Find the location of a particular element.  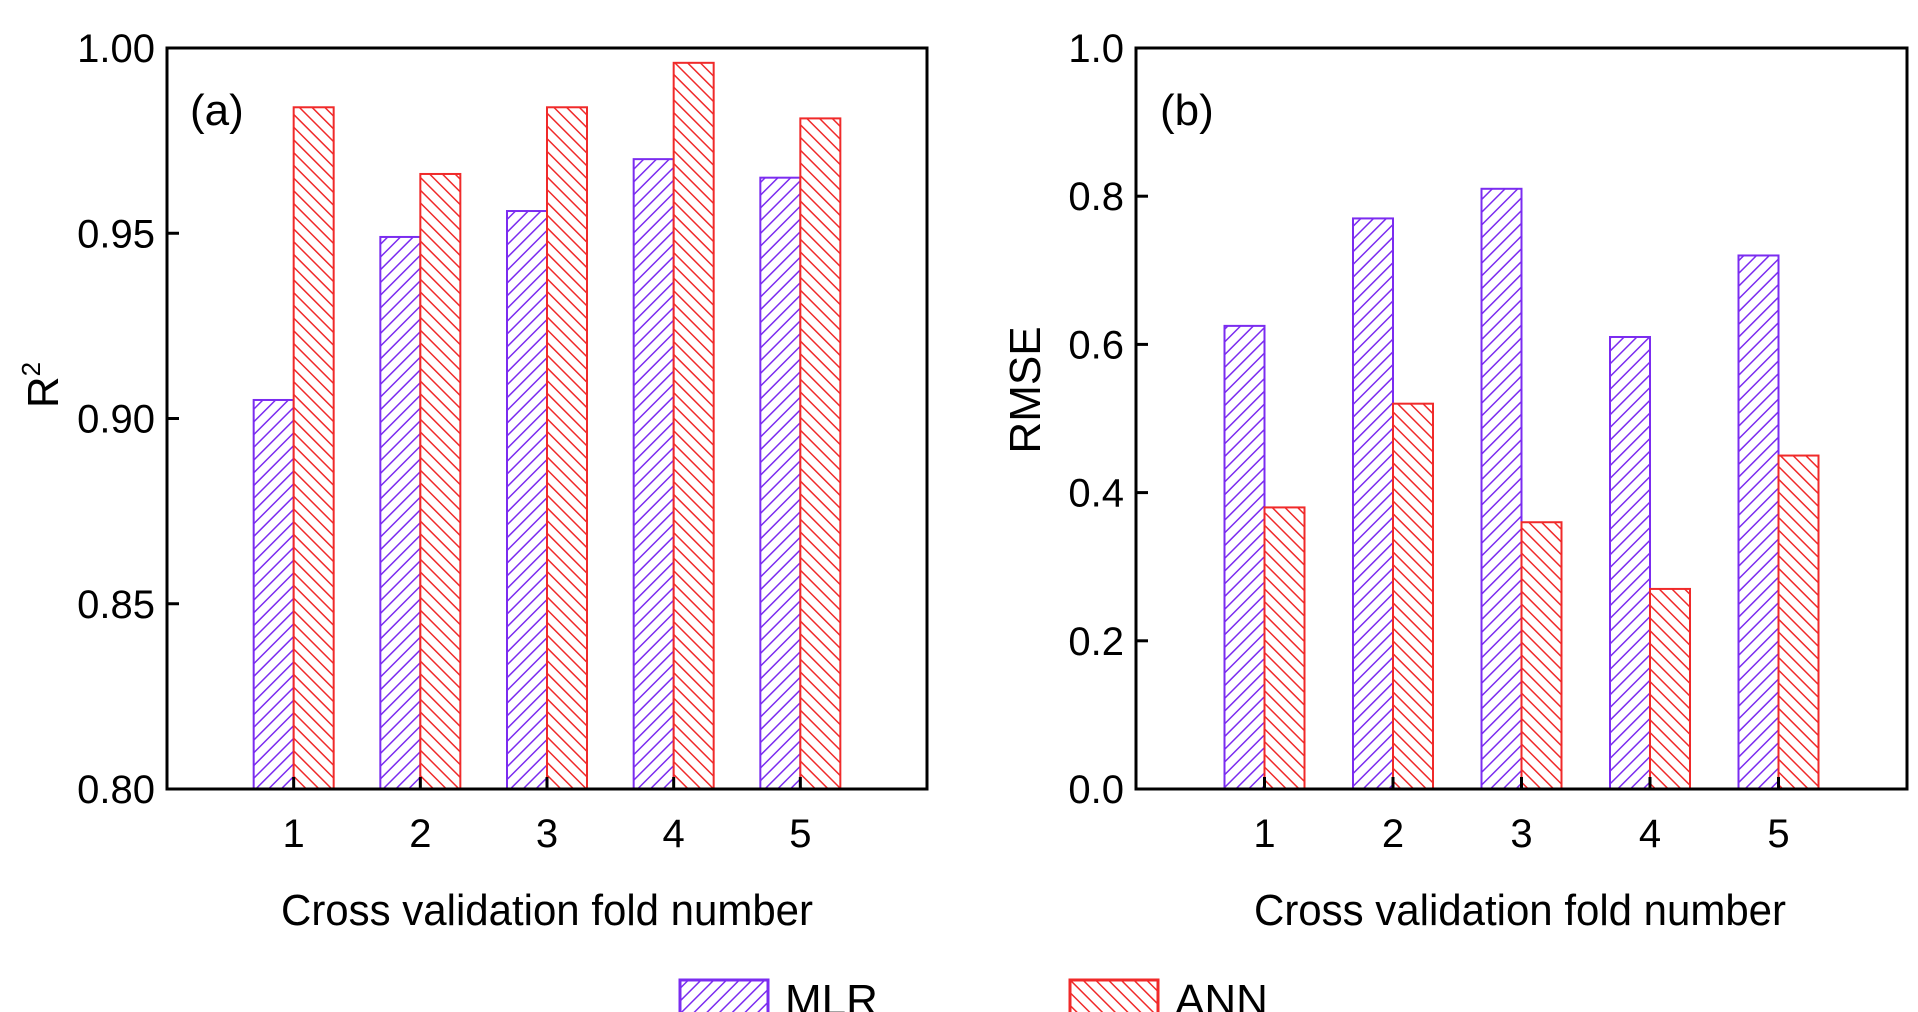

legend: MLR ANN is located at coordinates (973, 994).